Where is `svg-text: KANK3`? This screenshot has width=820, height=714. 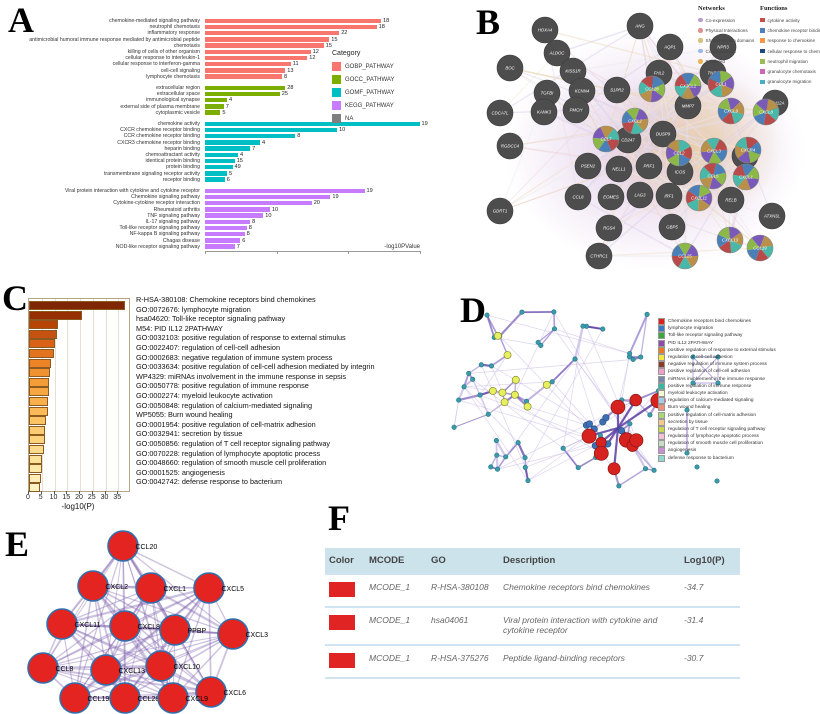
svg-text: KANK3 is located at coordinates (544, 112).